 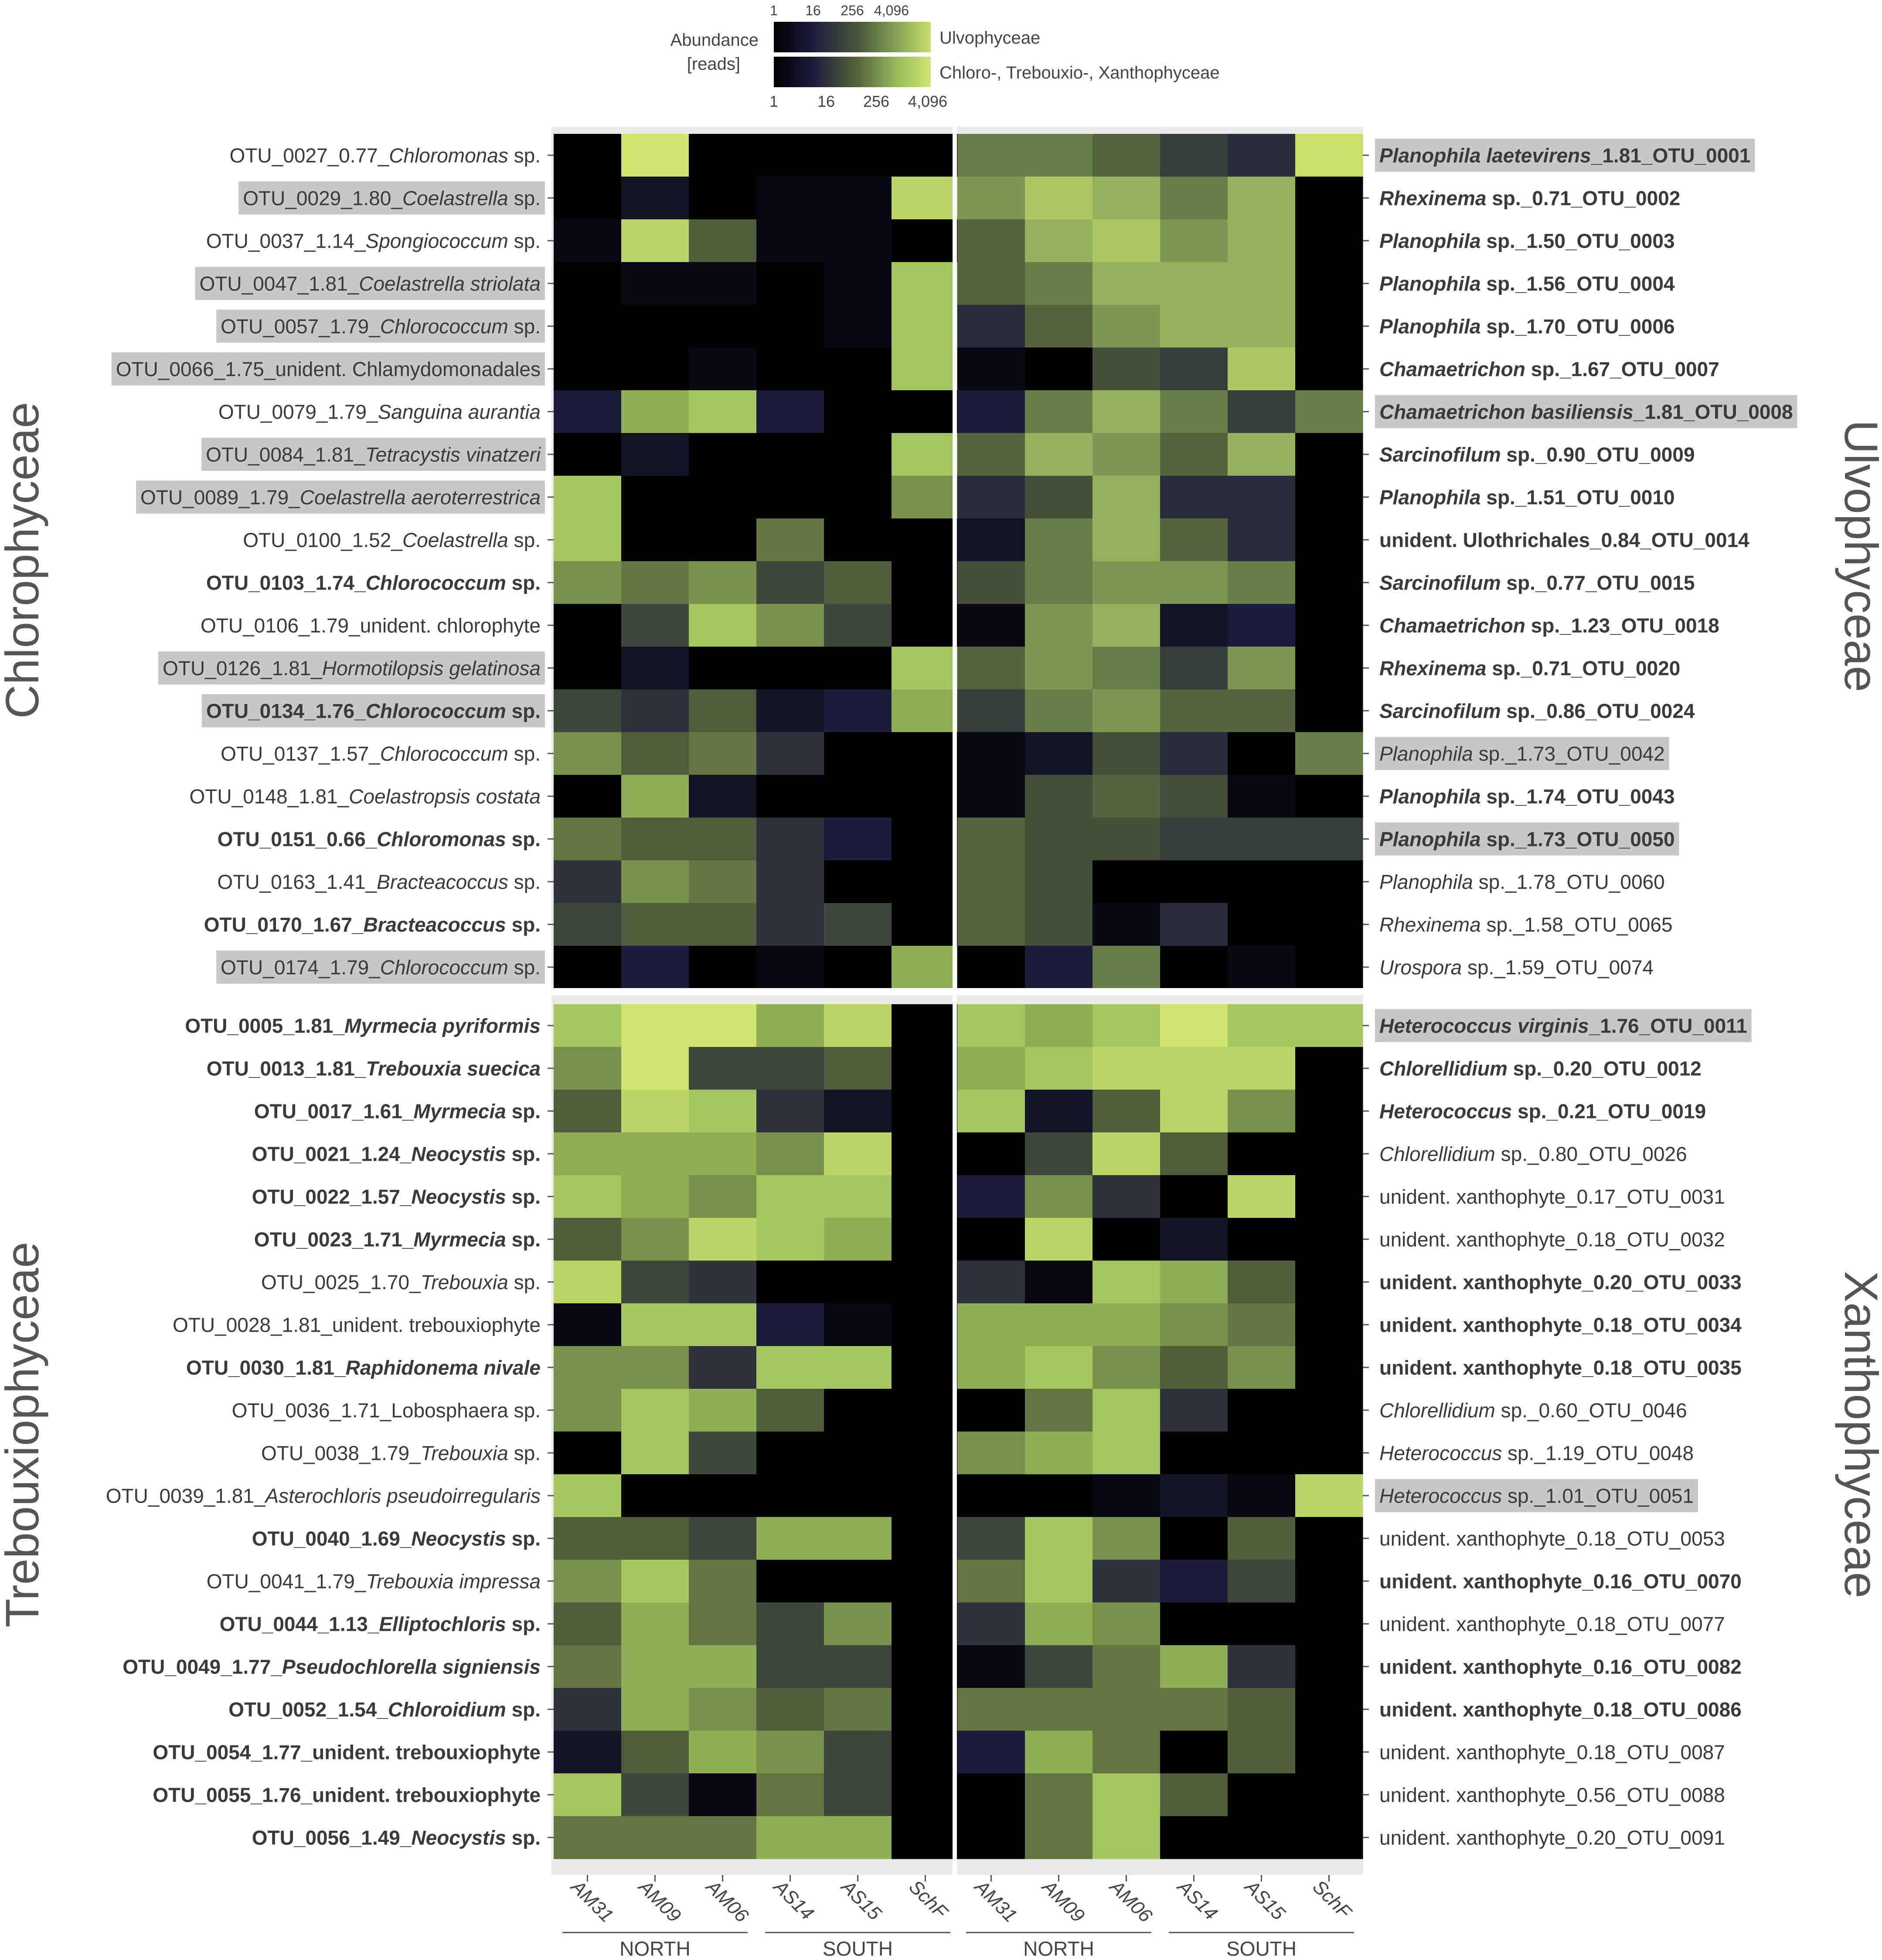 I want to click on legend-top-tick: 16, so click(x=813, y=10).